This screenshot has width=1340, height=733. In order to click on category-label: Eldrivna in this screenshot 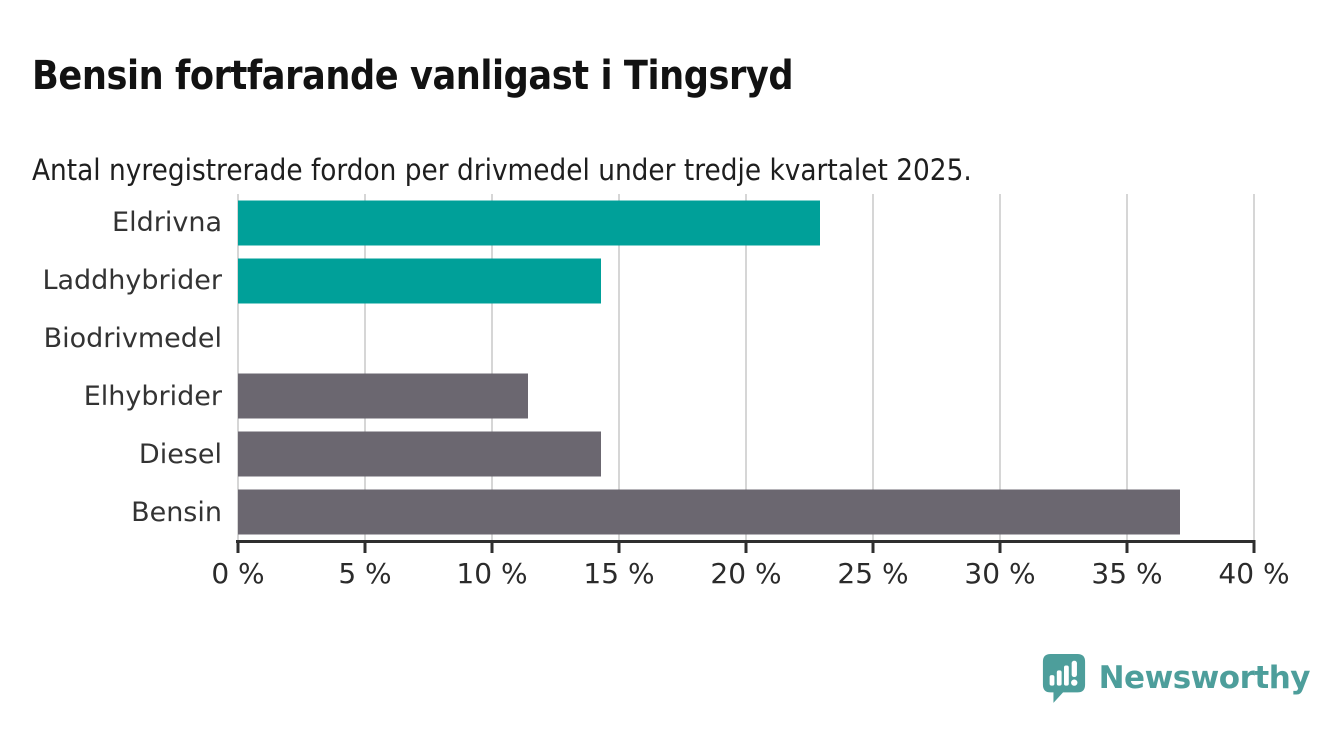, I will do `click(167, 223)`.